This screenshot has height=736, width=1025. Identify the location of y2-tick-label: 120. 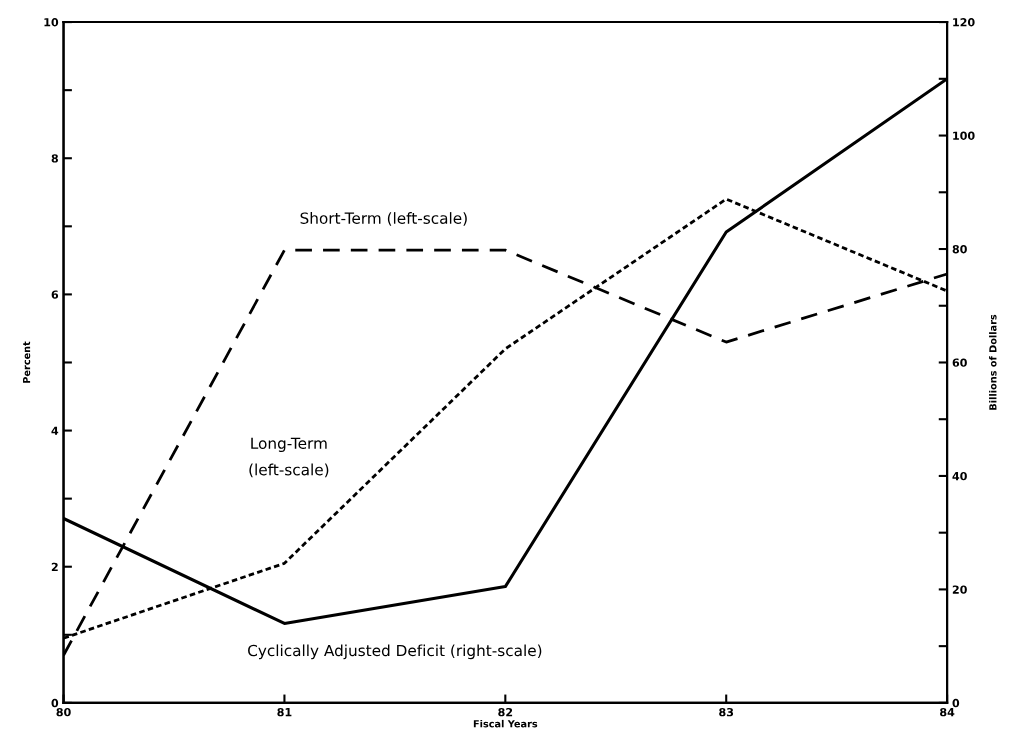
(964, 22).